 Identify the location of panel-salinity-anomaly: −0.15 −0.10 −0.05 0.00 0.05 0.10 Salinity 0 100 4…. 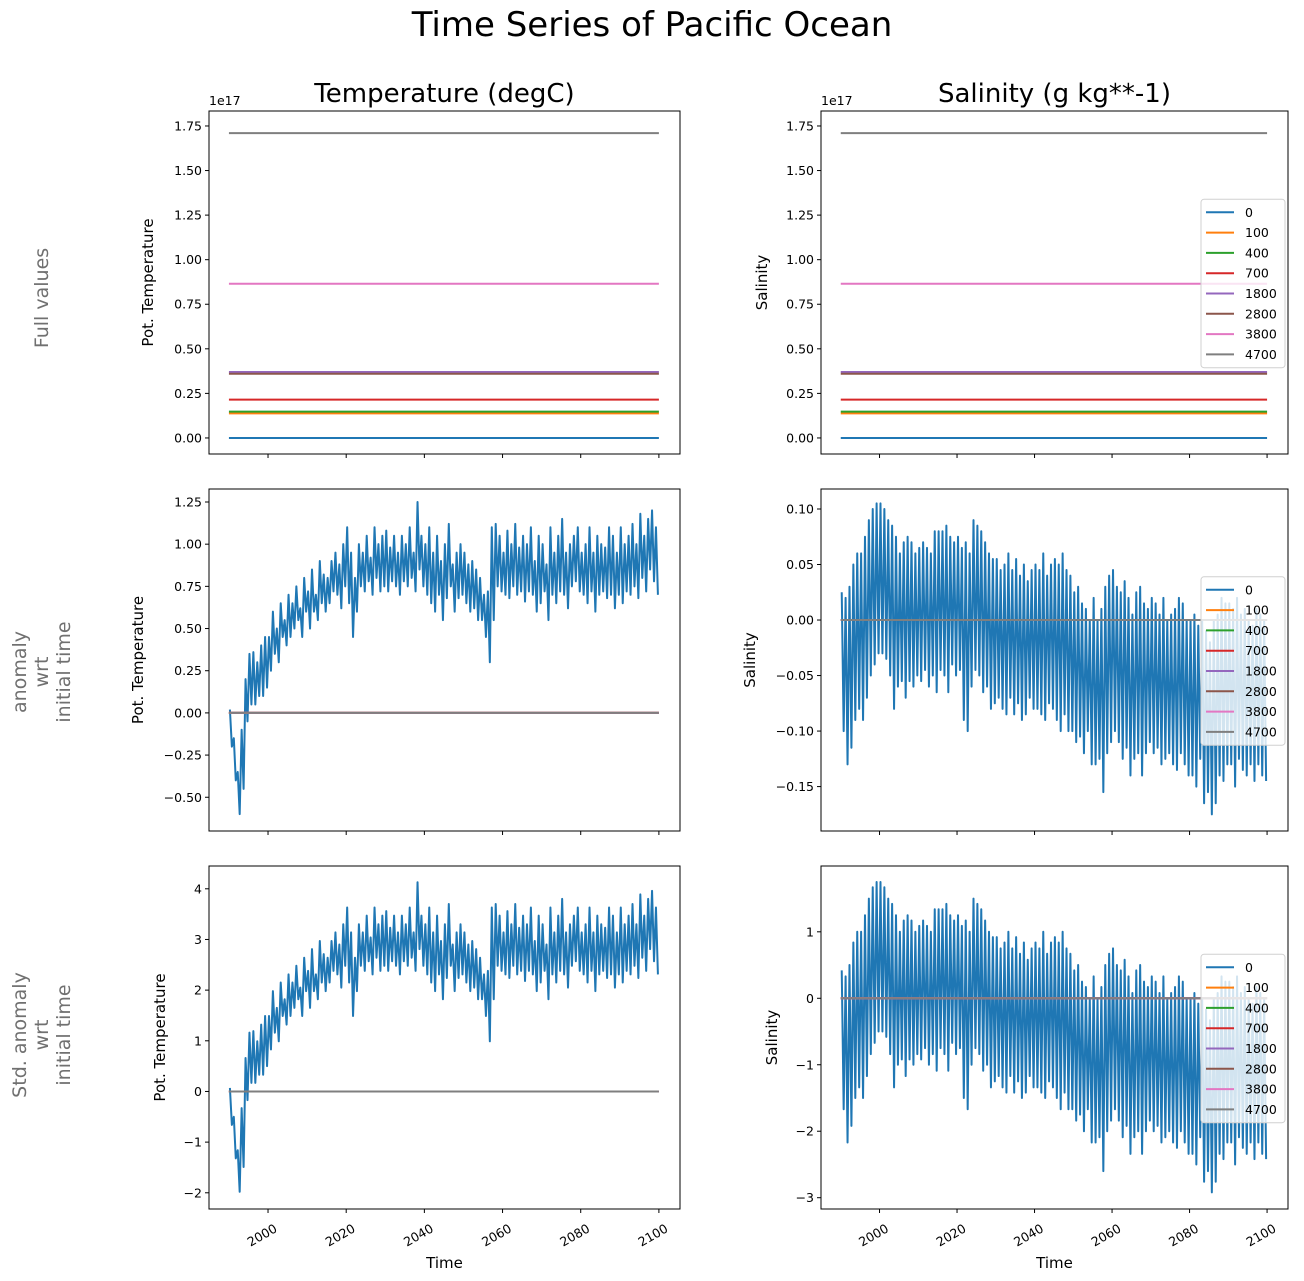
(1015, 661).